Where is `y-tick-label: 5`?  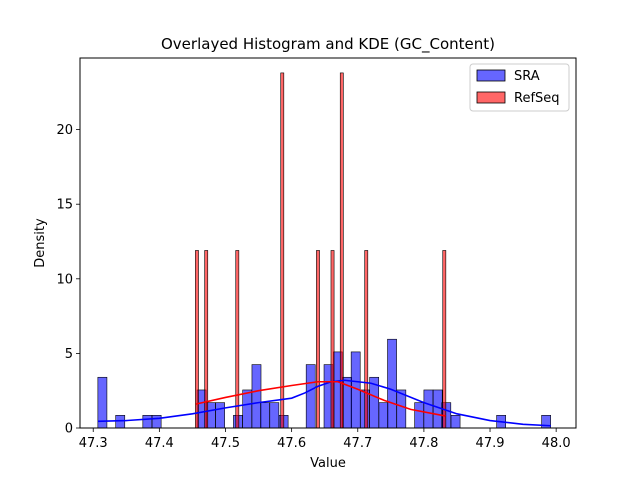 y-tick-label: 5 is located at coordinates (69, 354).